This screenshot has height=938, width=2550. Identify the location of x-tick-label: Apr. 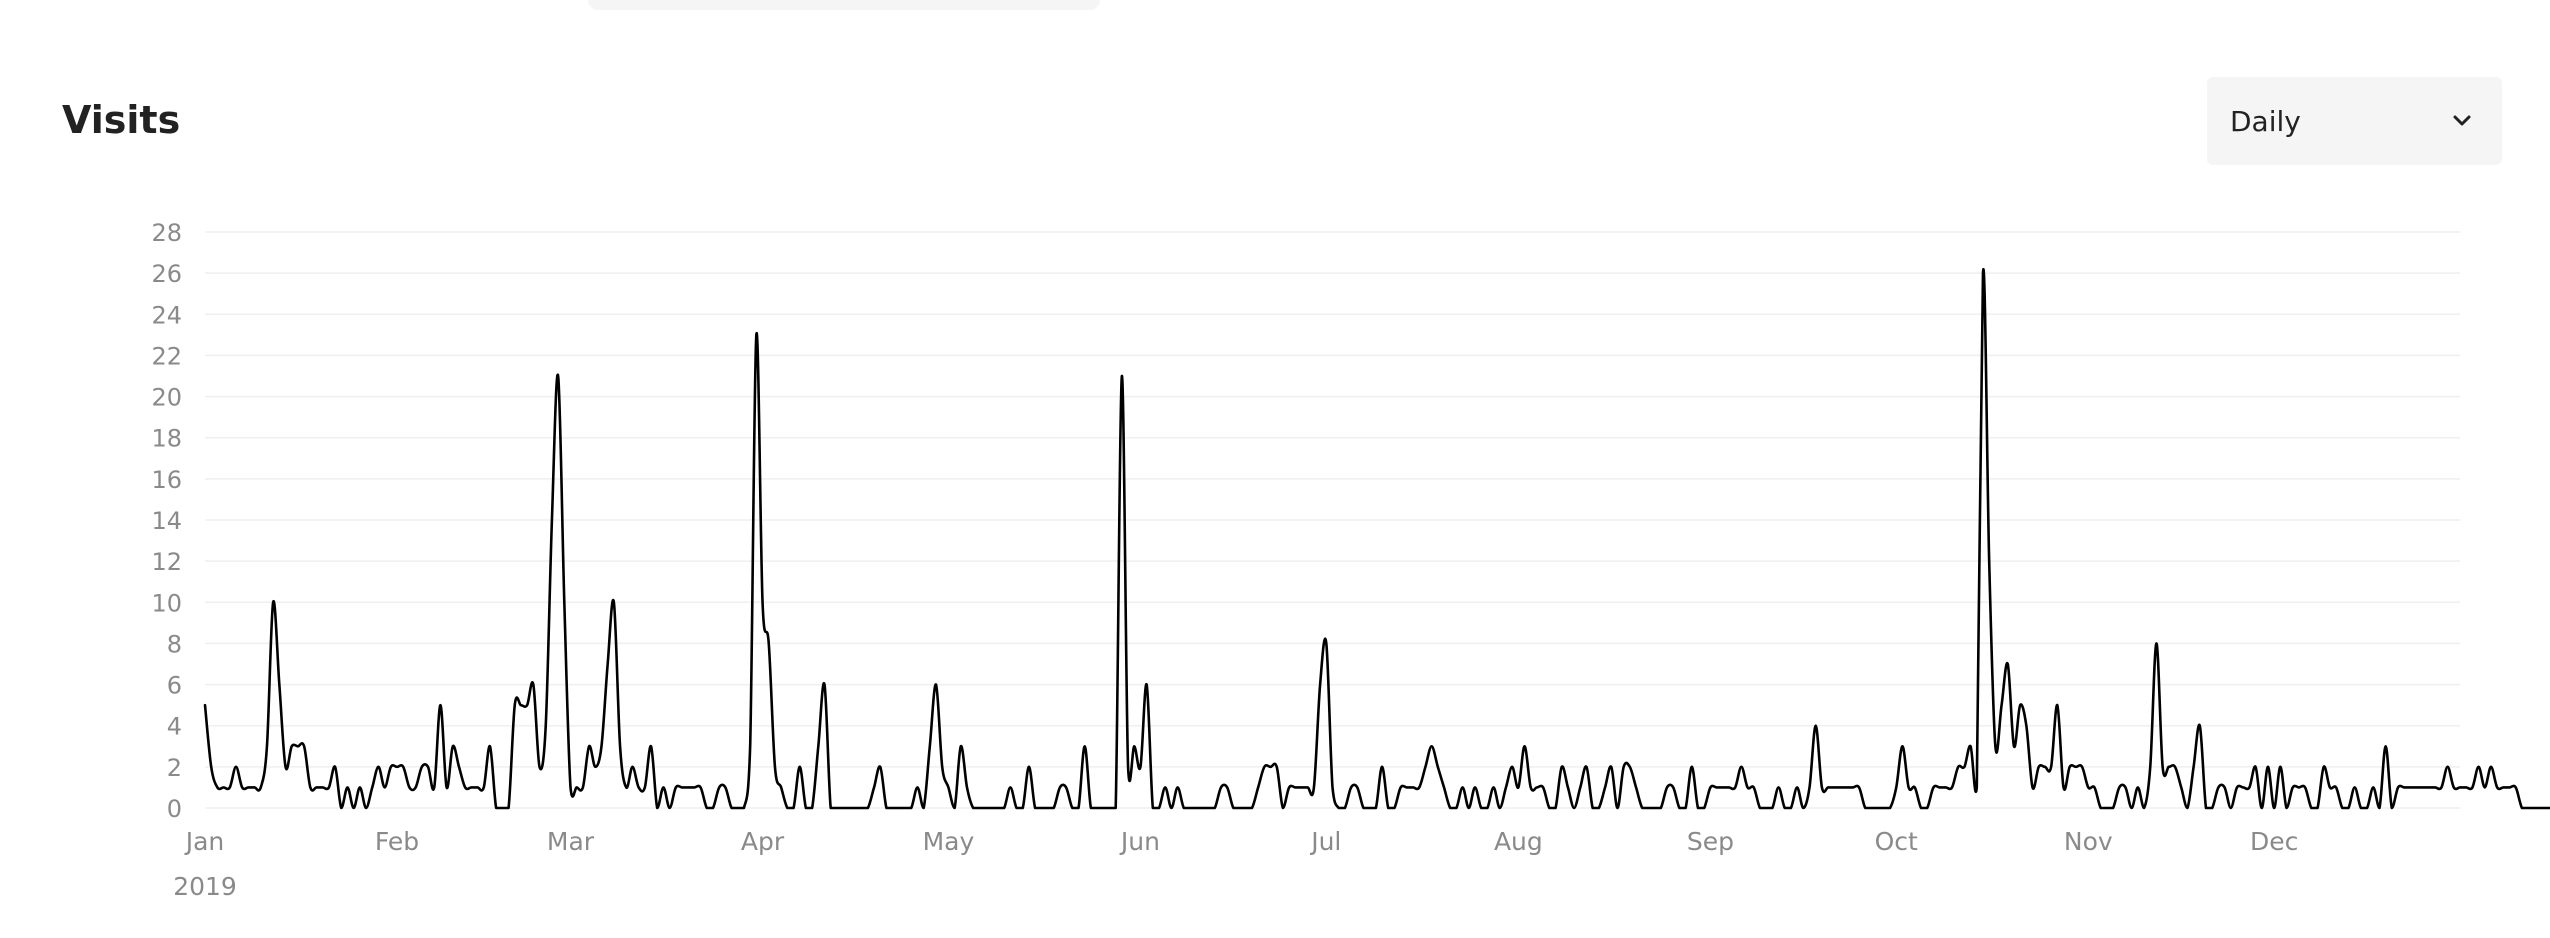
(763, 841).